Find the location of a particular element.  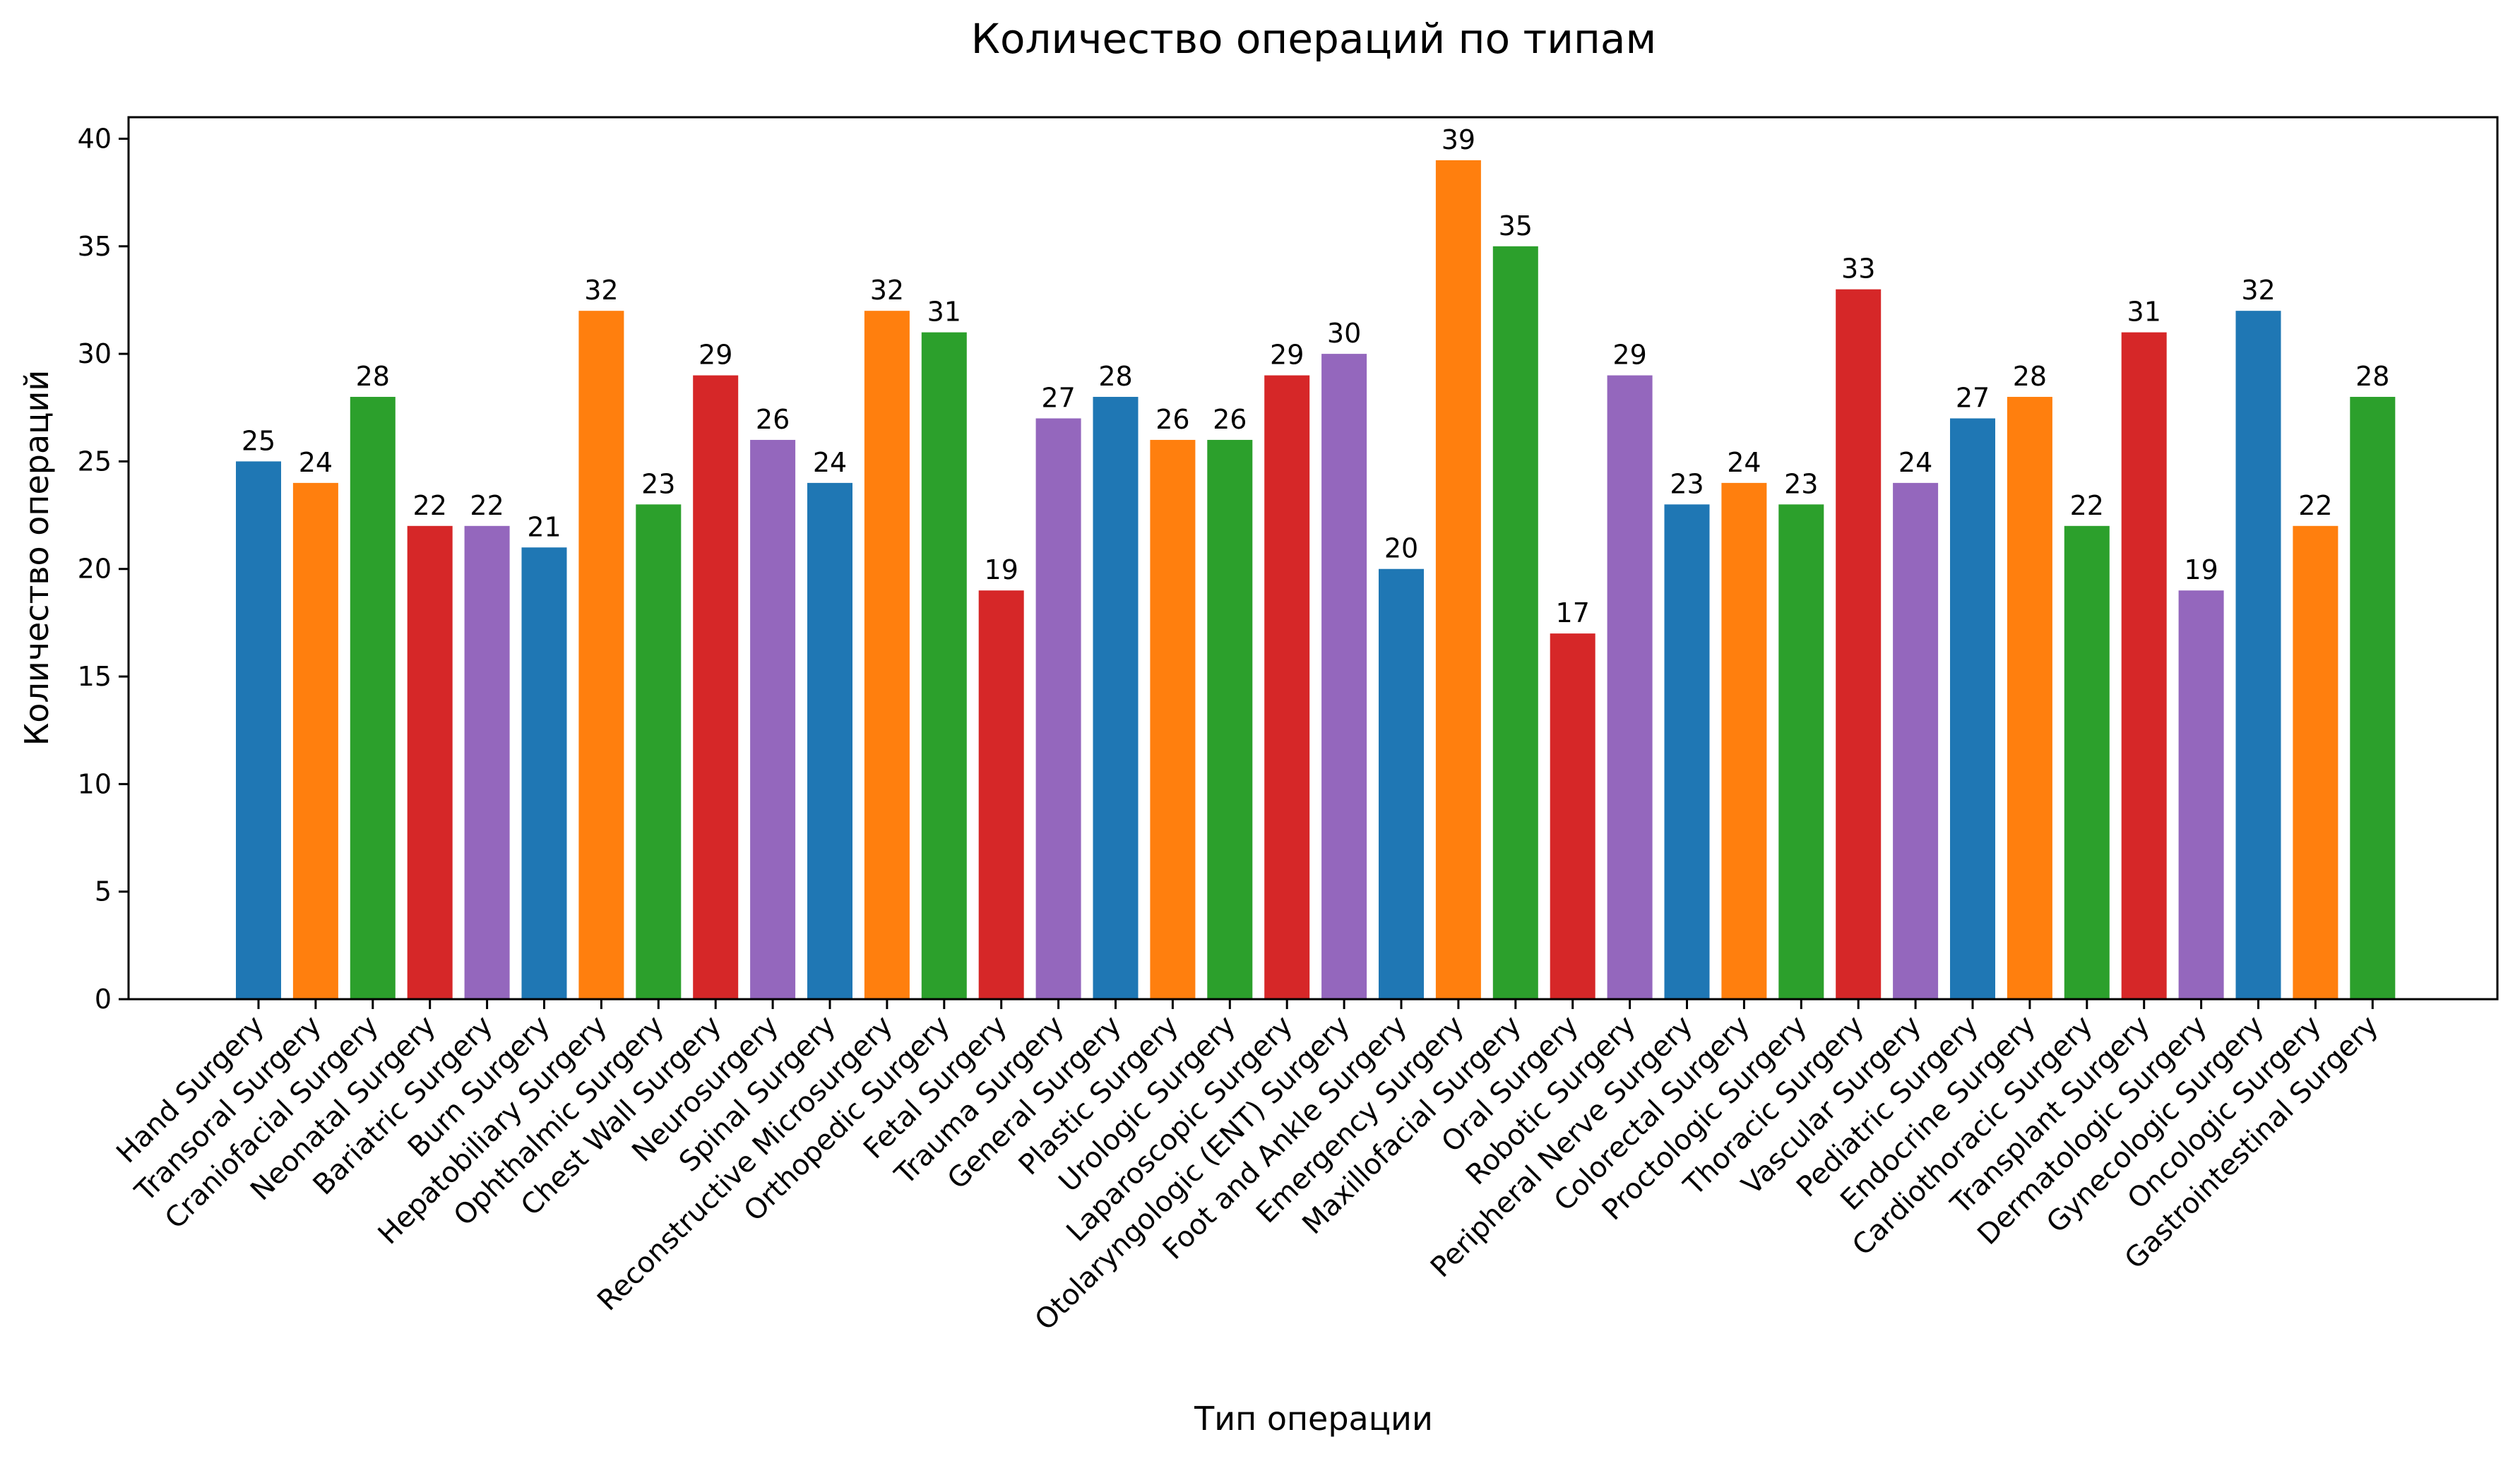

y-tick-label: 40 is located at coordinates (95, 138).